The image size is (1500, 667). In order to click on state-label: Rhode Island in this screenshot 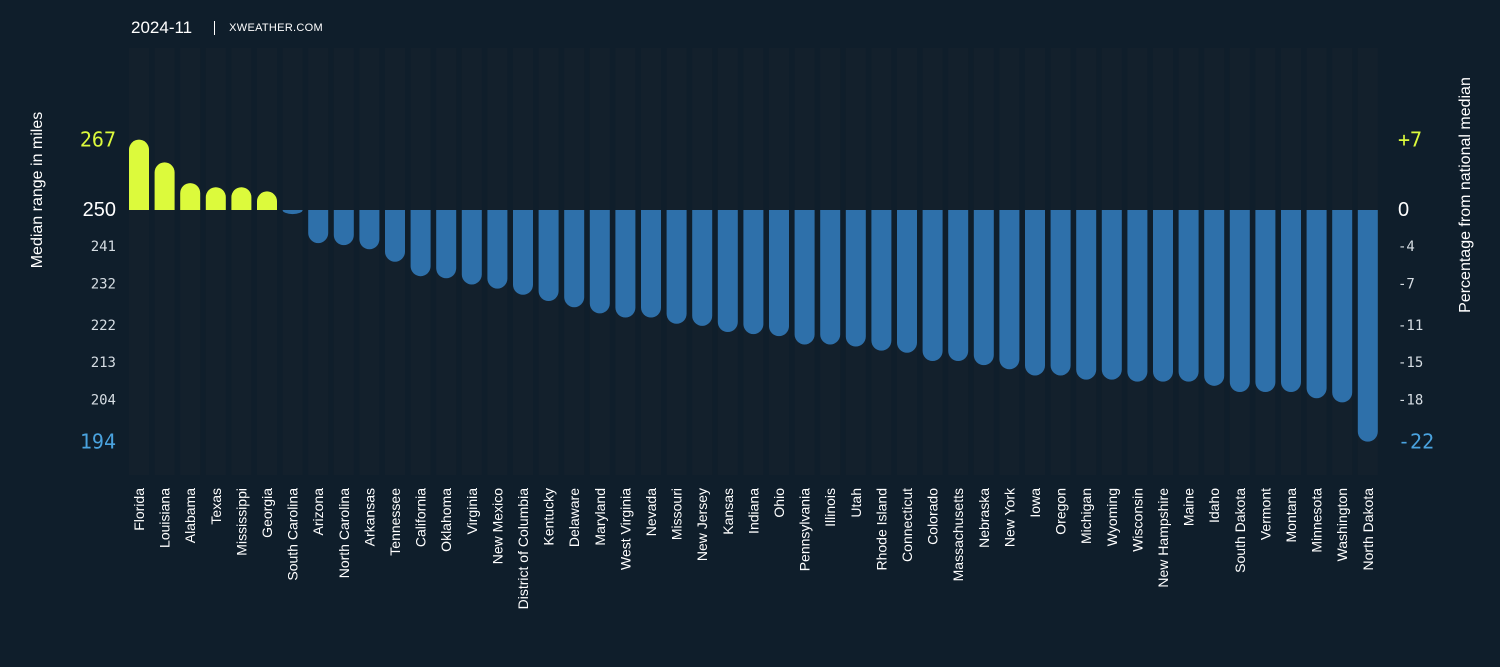, I will do `click(881, 529)`.